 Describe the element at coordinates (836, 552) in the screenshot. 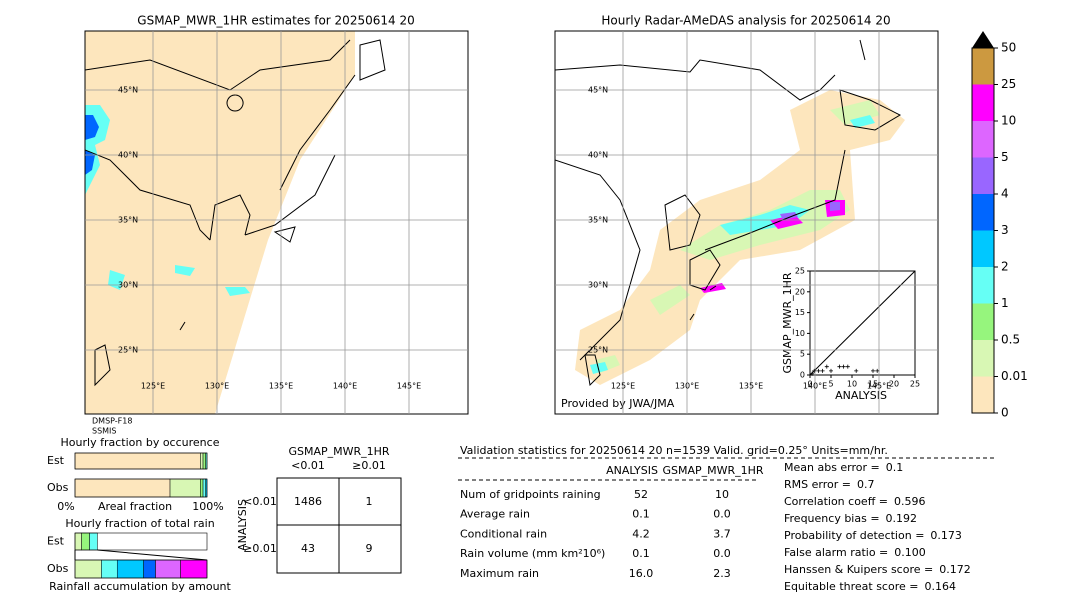

I see `score-label: False alarm ratio =` at that location.